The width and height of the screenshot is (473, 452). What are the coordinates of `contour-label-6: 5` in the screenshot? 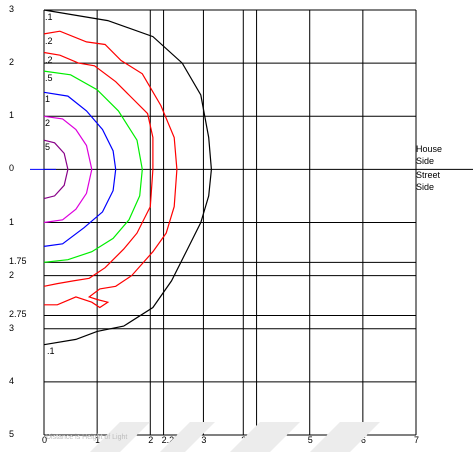 It's located at (48, 147).